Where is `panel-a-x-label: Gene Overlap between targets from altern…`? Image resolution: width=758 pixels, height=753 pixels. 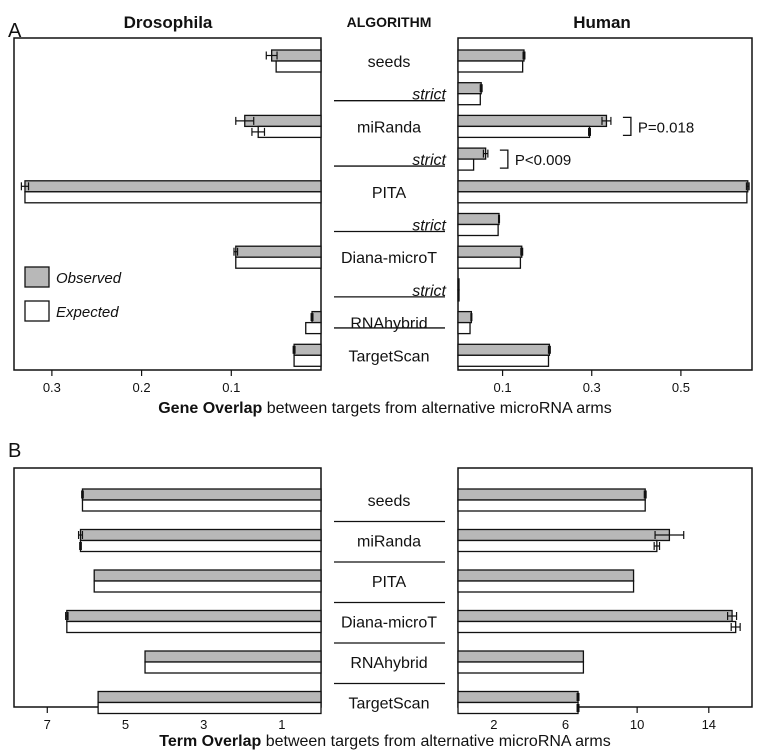
panel-a-x-label: Gene Overlap between targets from altern… is located at coordinates (385, 408).